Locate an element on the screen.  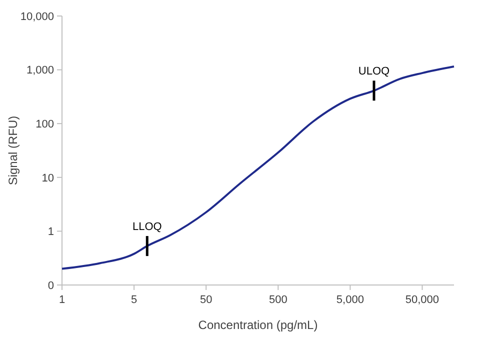
y-tick-label: 0 is located at coordinates (51, 286).